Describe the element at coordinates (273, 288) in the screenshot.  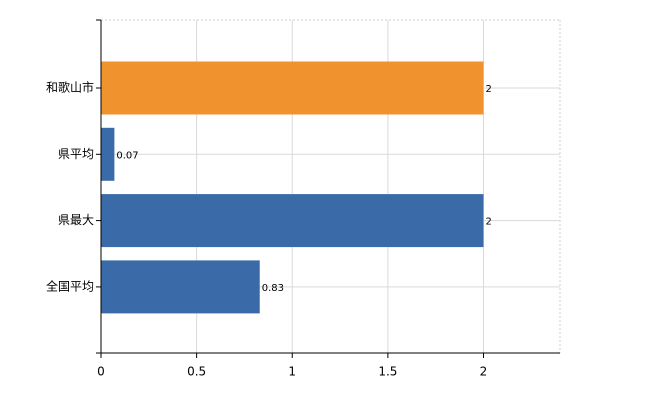
I see `value-label: 0.83` at that location.